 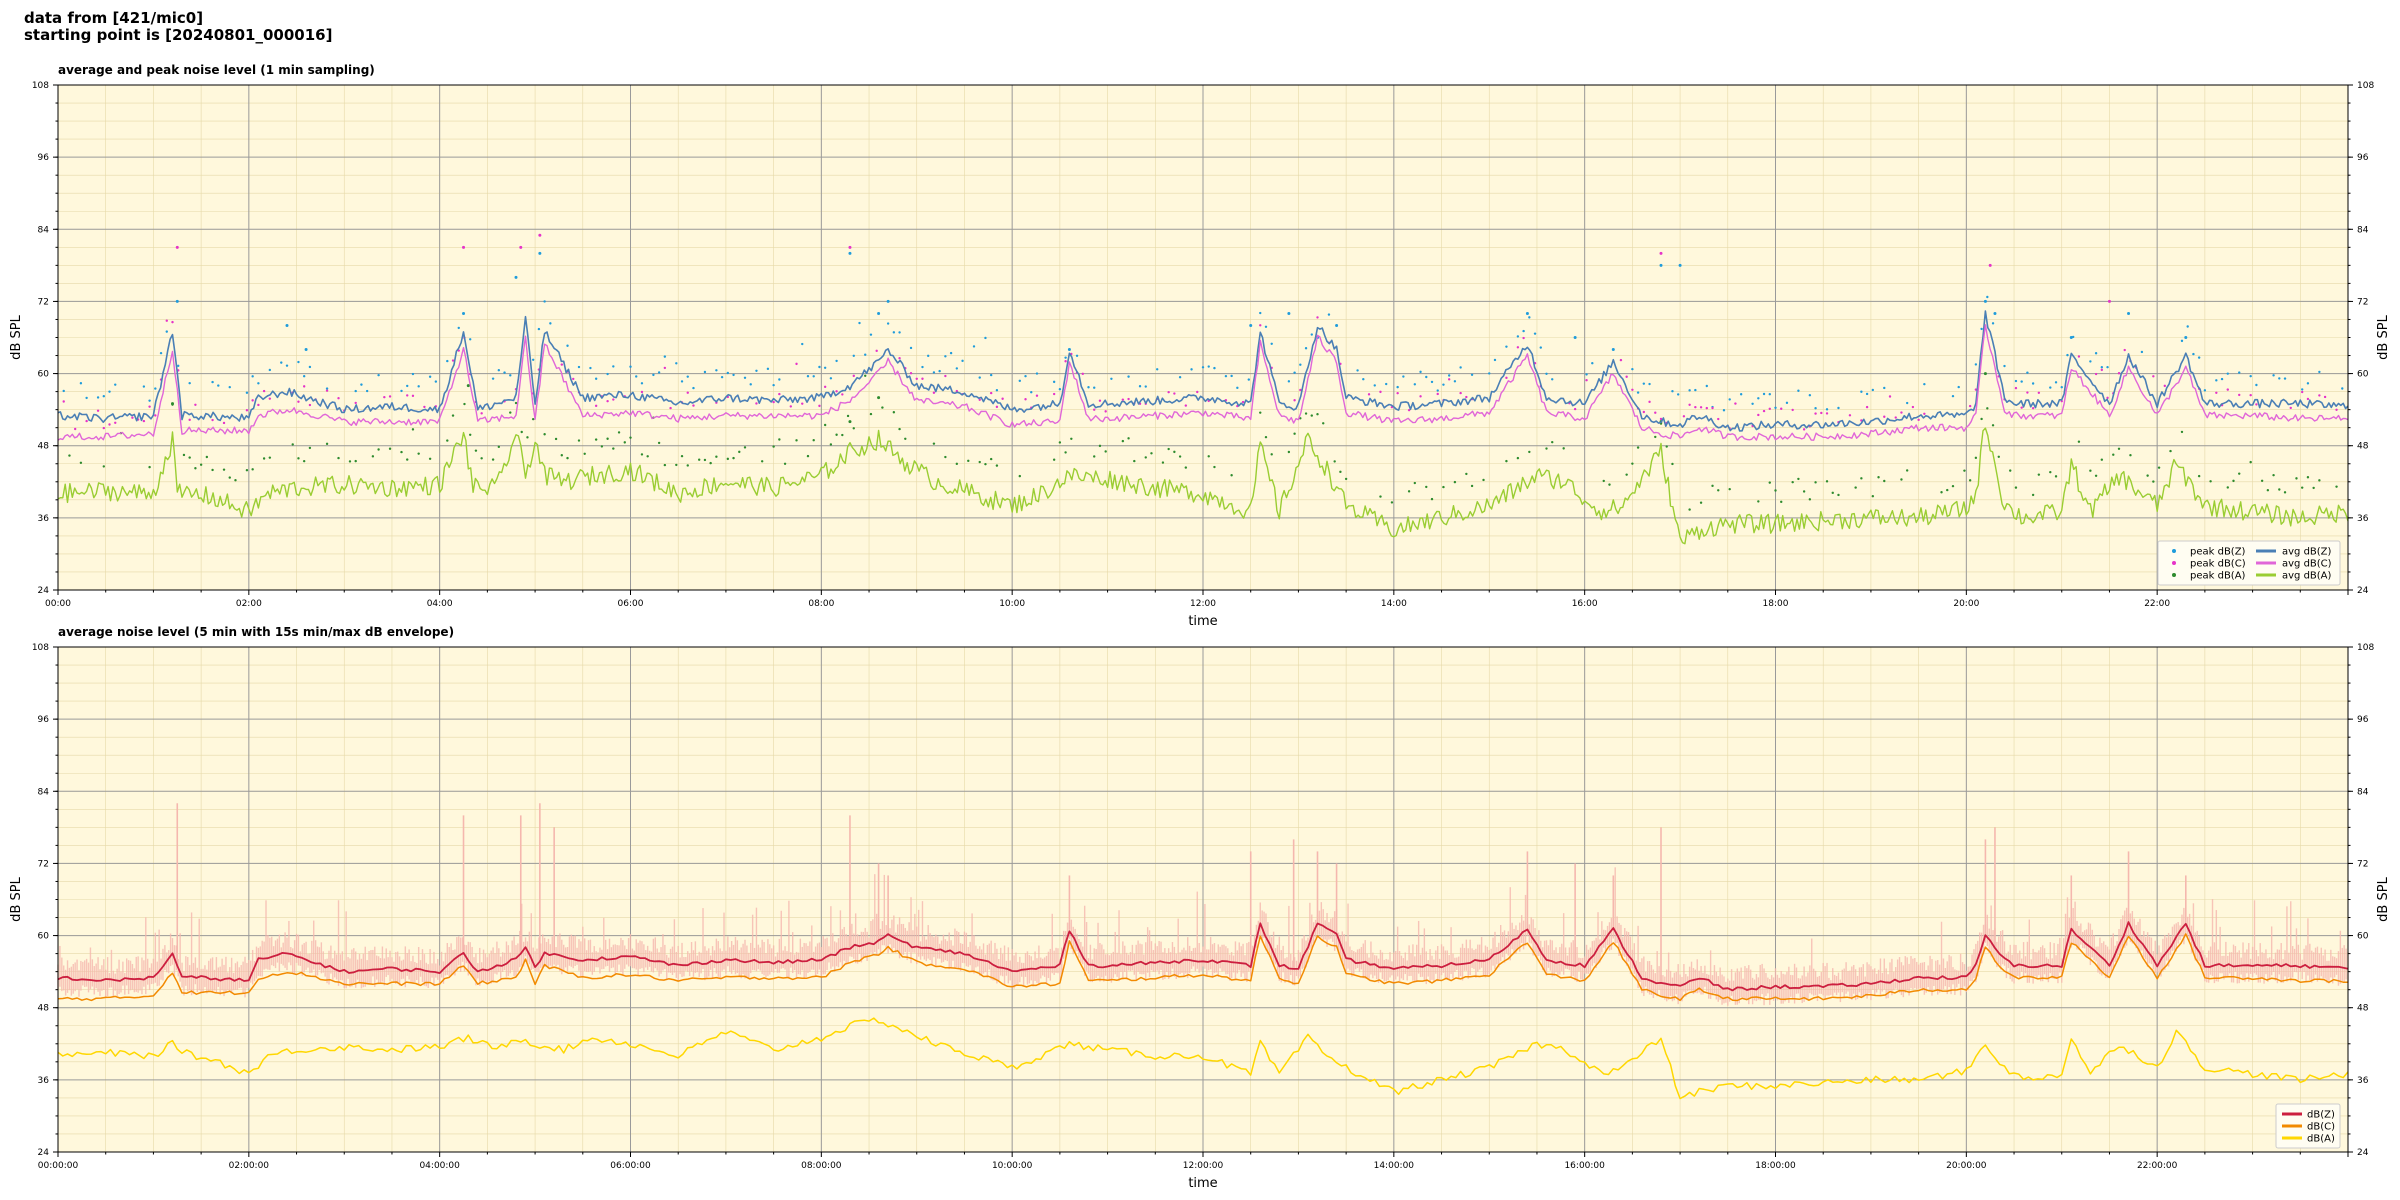 I want to click on y-tick-label: 96, so click(x=2363, y=158).